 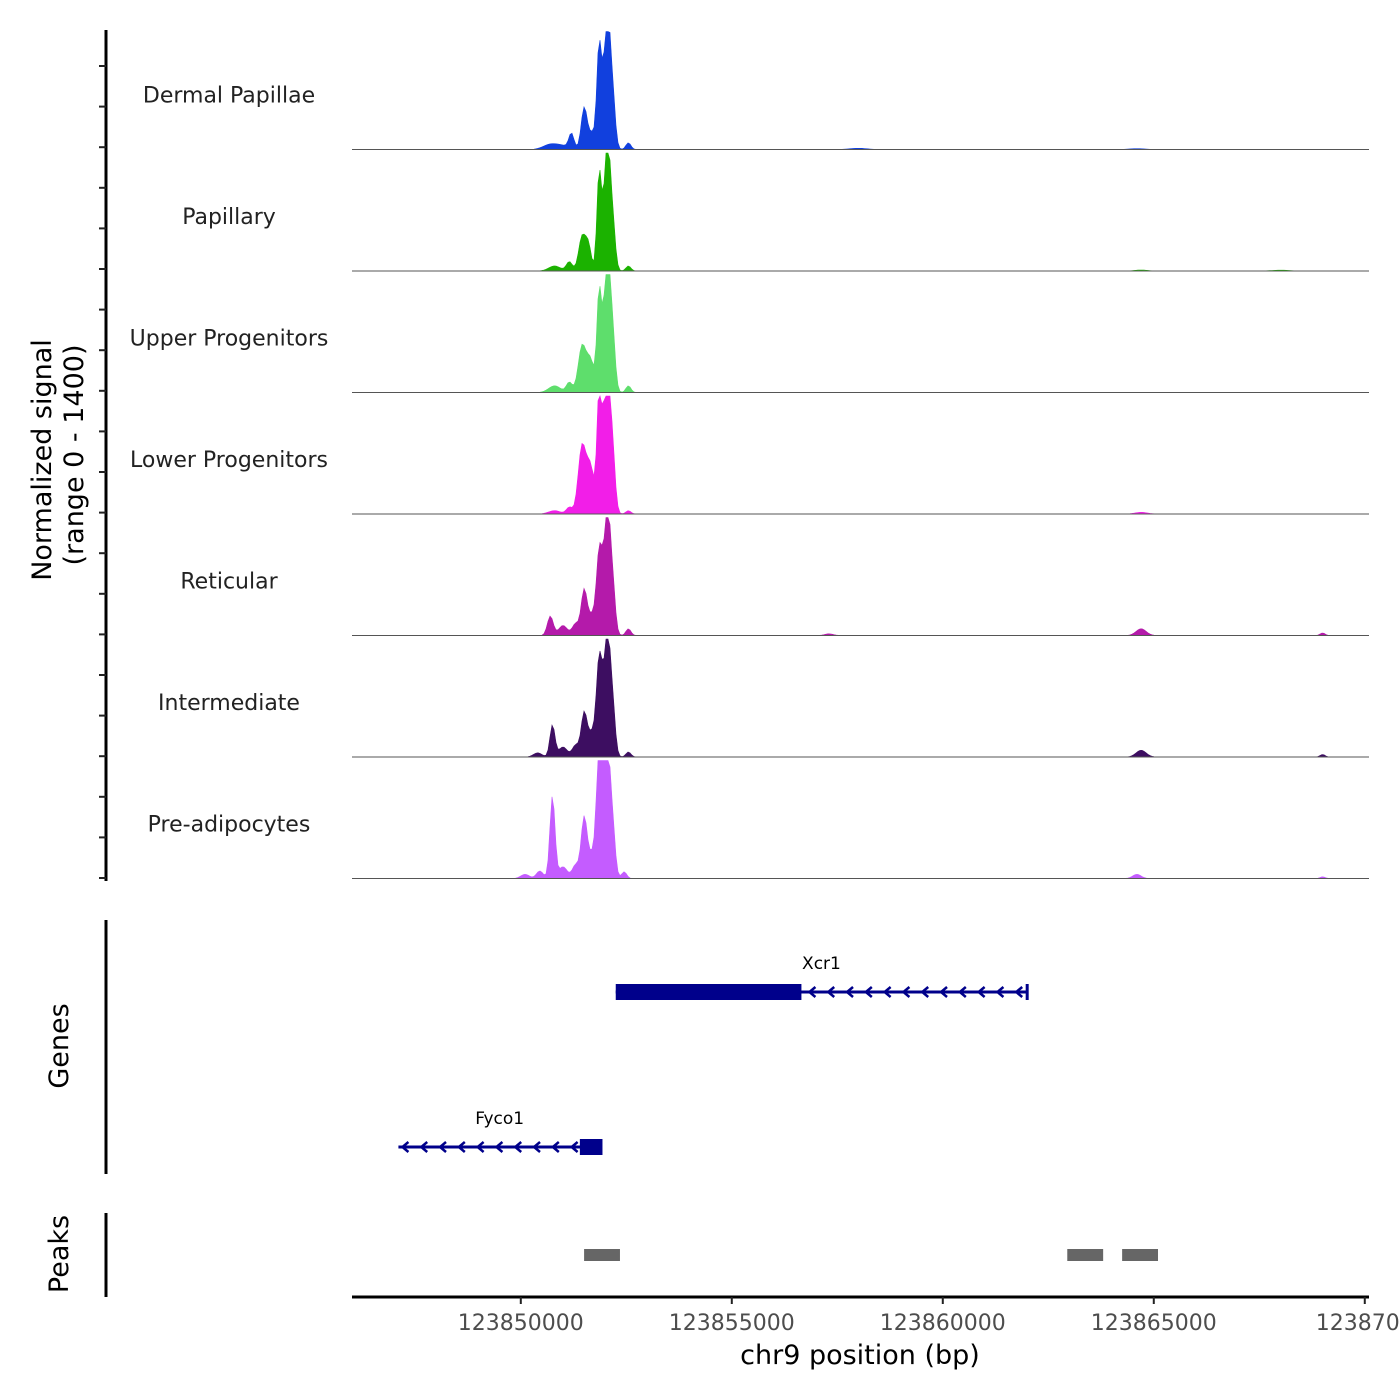 What do you see at coordinates (821, 964) in the screenshot?
I see `gene-label: Xcr1` at bounding box center [821, 964].